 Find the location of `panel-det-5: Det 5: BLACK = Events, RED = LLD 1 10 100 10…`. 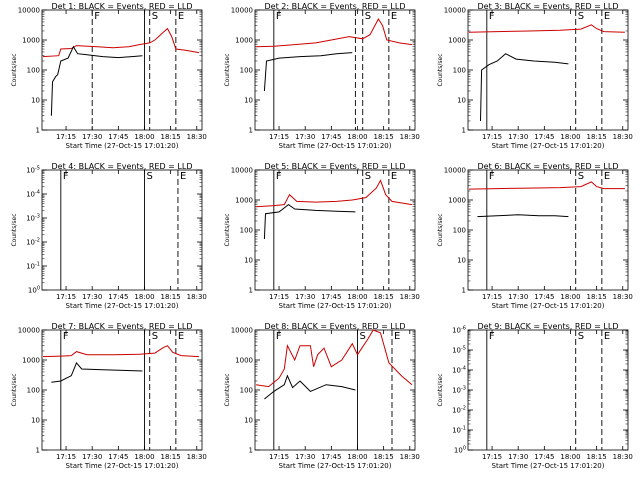

panel-det-5: Det 5: BLACK = Events, RED = LLD 1 10 100 10… is located at coordinates (322, 236).